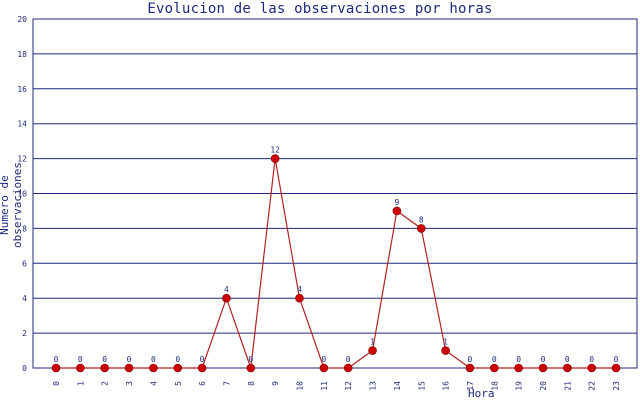  Describe the element at coordinates (421, 386) in the screenshot. I see `x-tick-label: 15` at that location.